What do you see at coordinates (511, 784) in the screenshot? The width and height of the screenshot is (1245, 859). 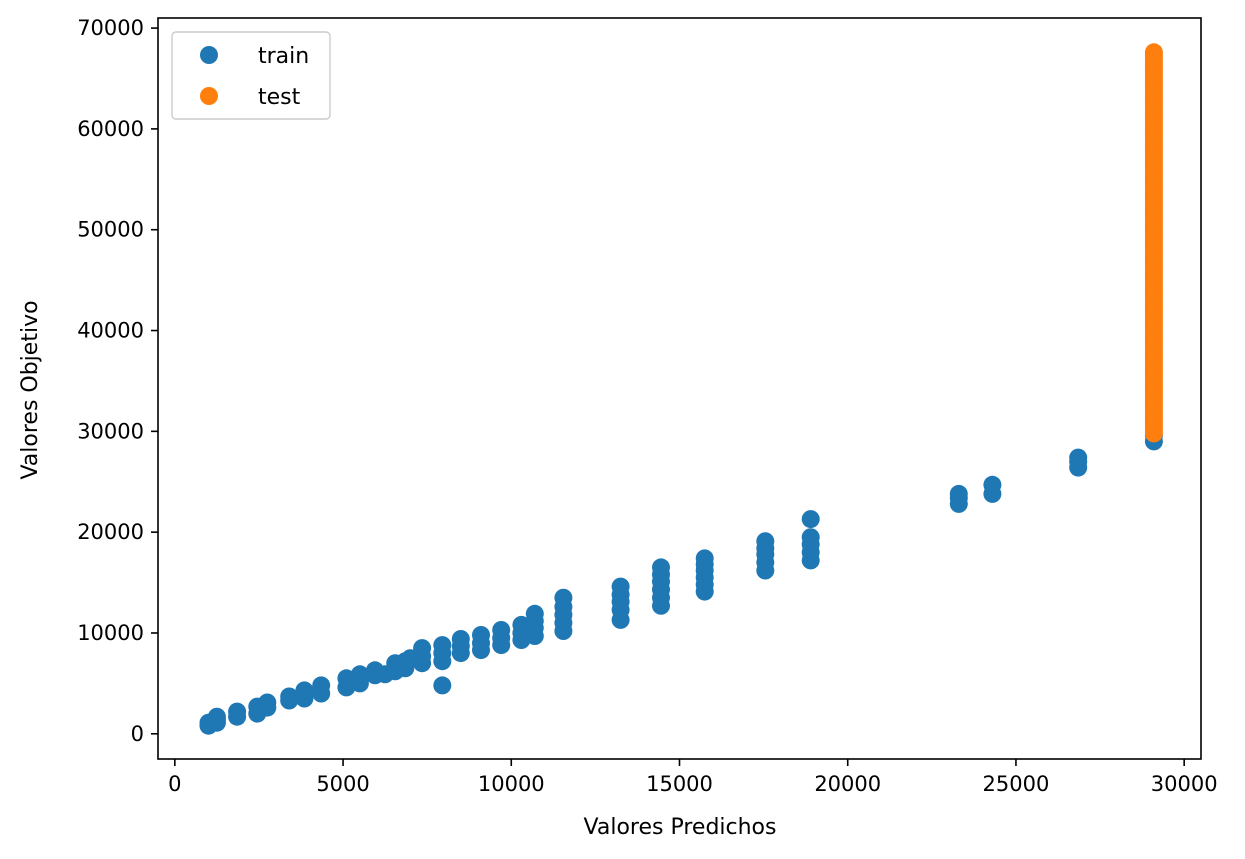 I see `x-tick-label: 10000` at bounding box center [511, 784].